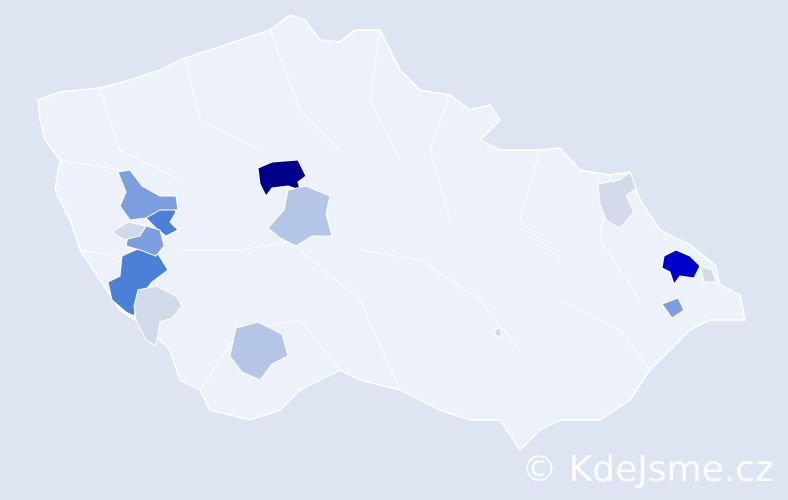 This screenshot has height=500, width=788. What do you see at coordinates (681, 267) in the screenshot?
I see `district-dark` at bounding box center [681, 267].